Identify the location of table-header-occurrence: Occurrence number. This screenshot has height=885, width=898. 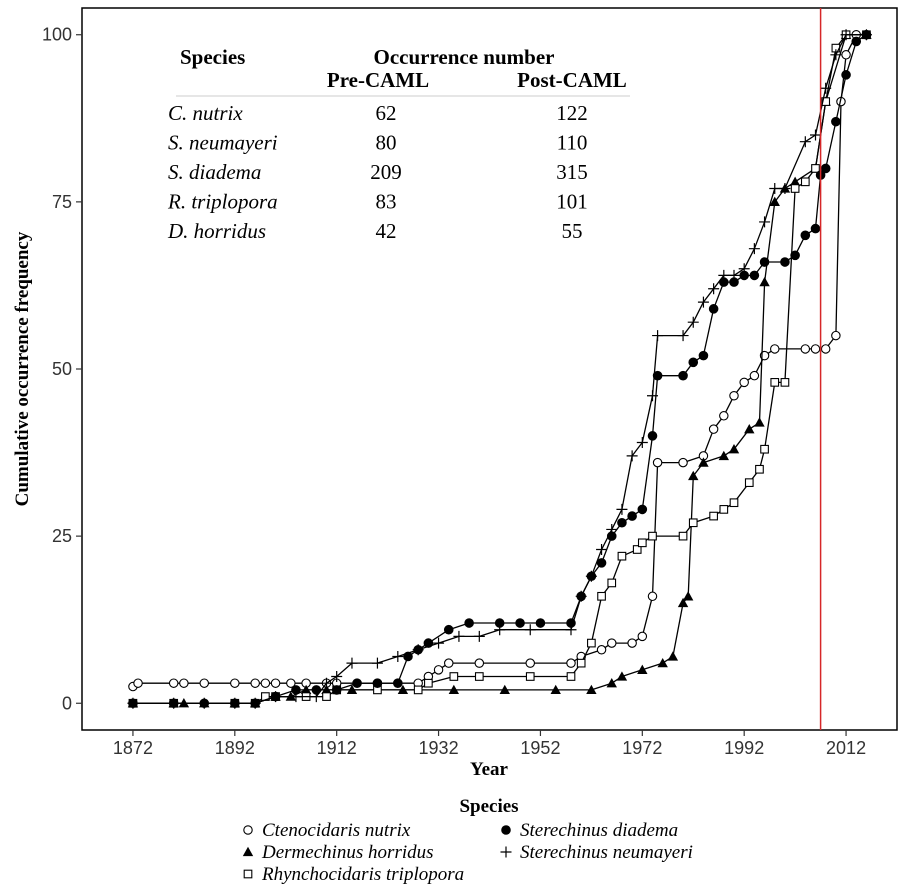
(464, 57).